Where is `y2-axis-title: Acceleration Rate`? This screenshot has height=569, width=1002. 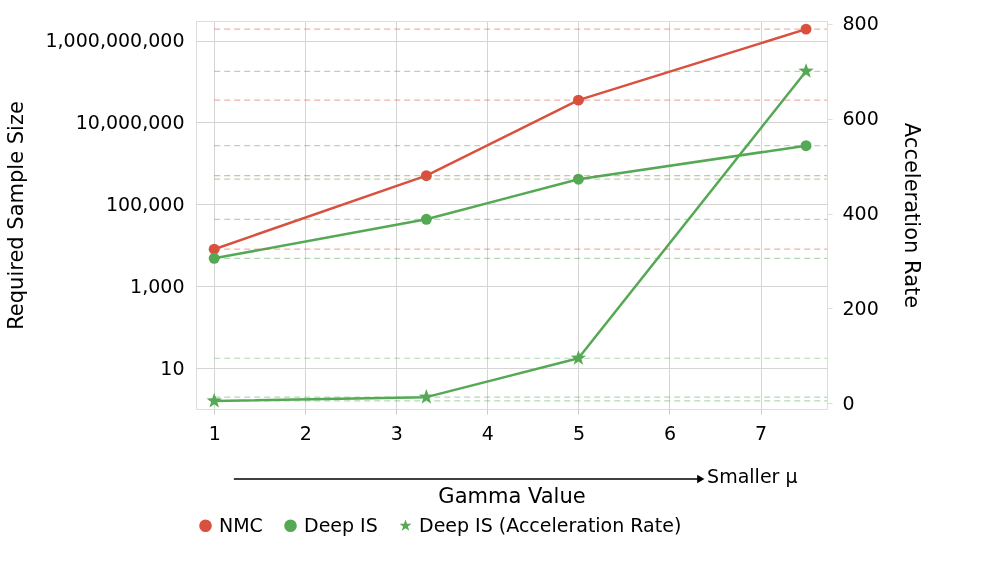
y2-axis-title: Acceleration Rate is located at coordinates (911, 215).